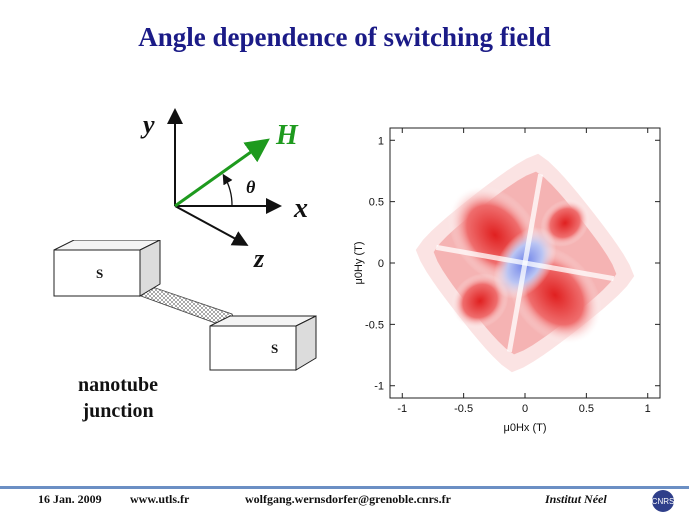  Describe the element at coordinates (274, 348) in the screenshot. I see `right-contact-label: S` at that location.